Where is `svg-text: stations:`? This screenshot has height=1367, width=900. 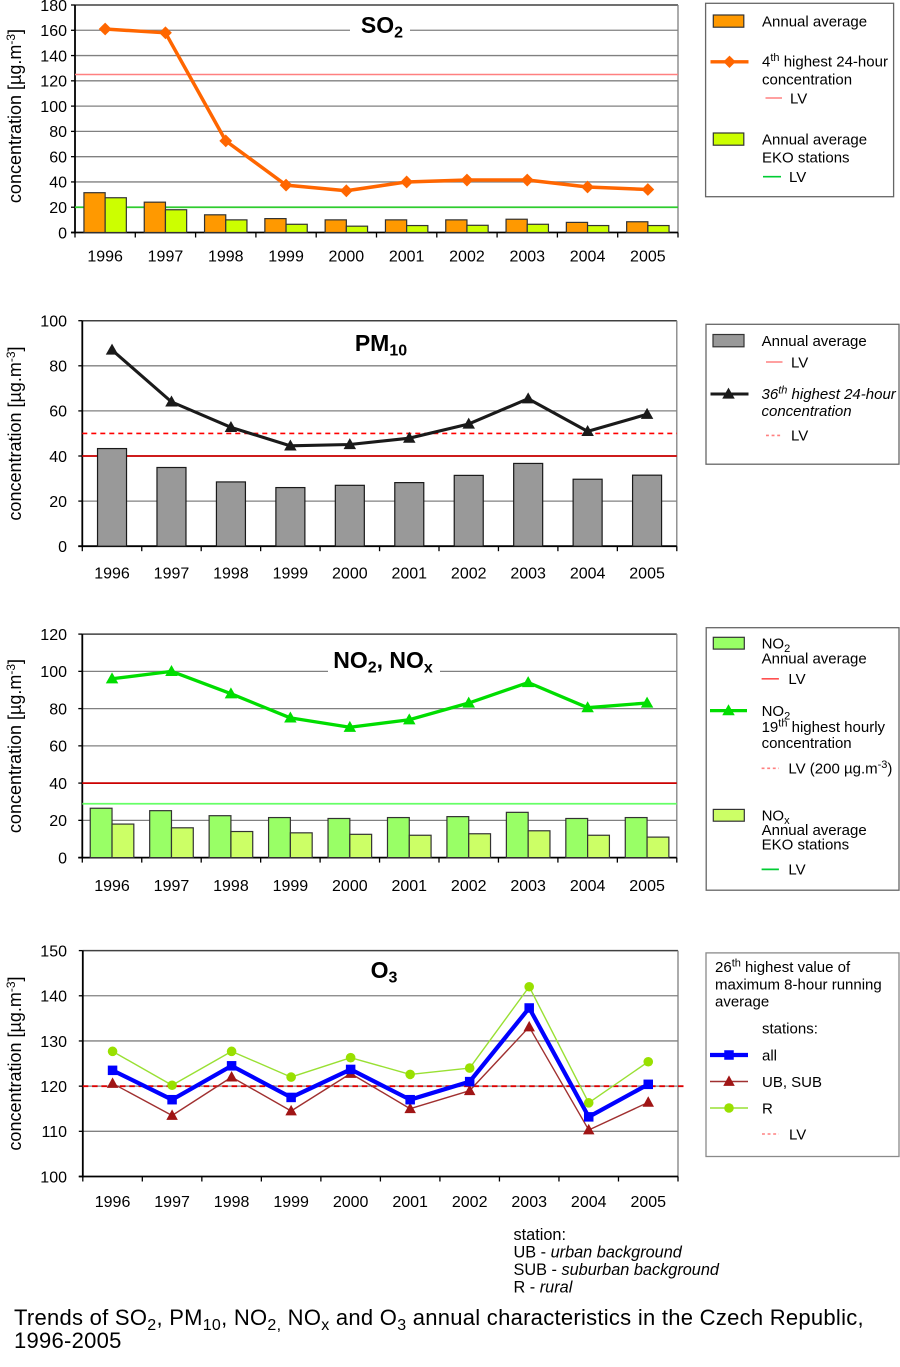
svg-text: stations: is located at coordinates (790, 1028).